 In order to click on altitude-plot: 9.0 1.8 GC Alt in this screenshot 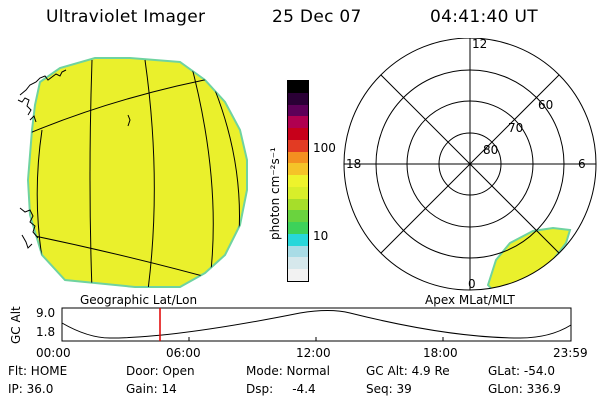, I will do `click(290, 325)`.